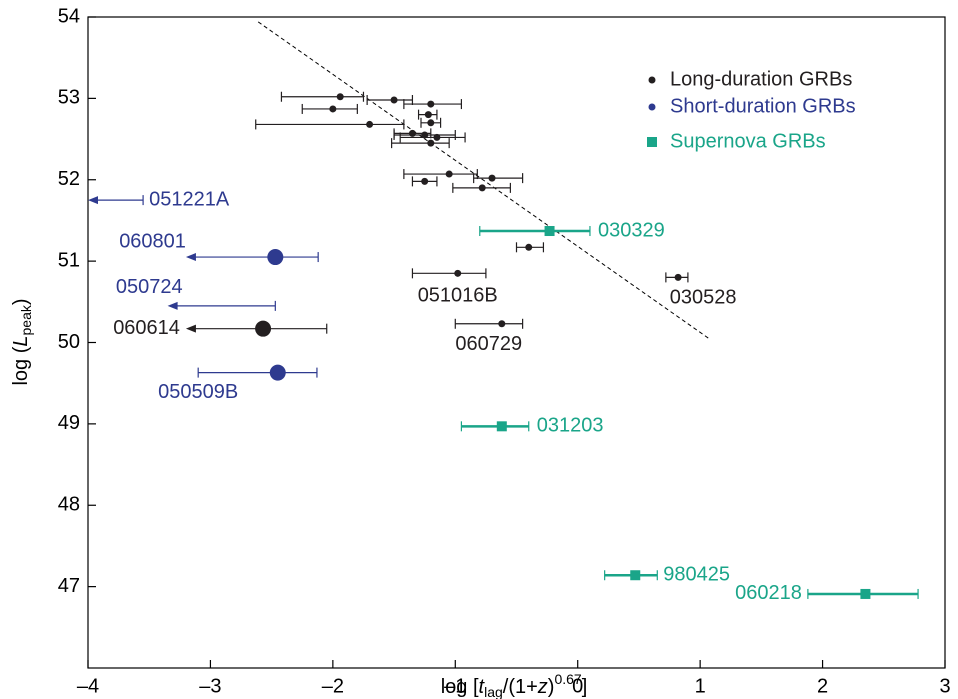  I want to click on y-tick-label: 49, so click(69, 423).